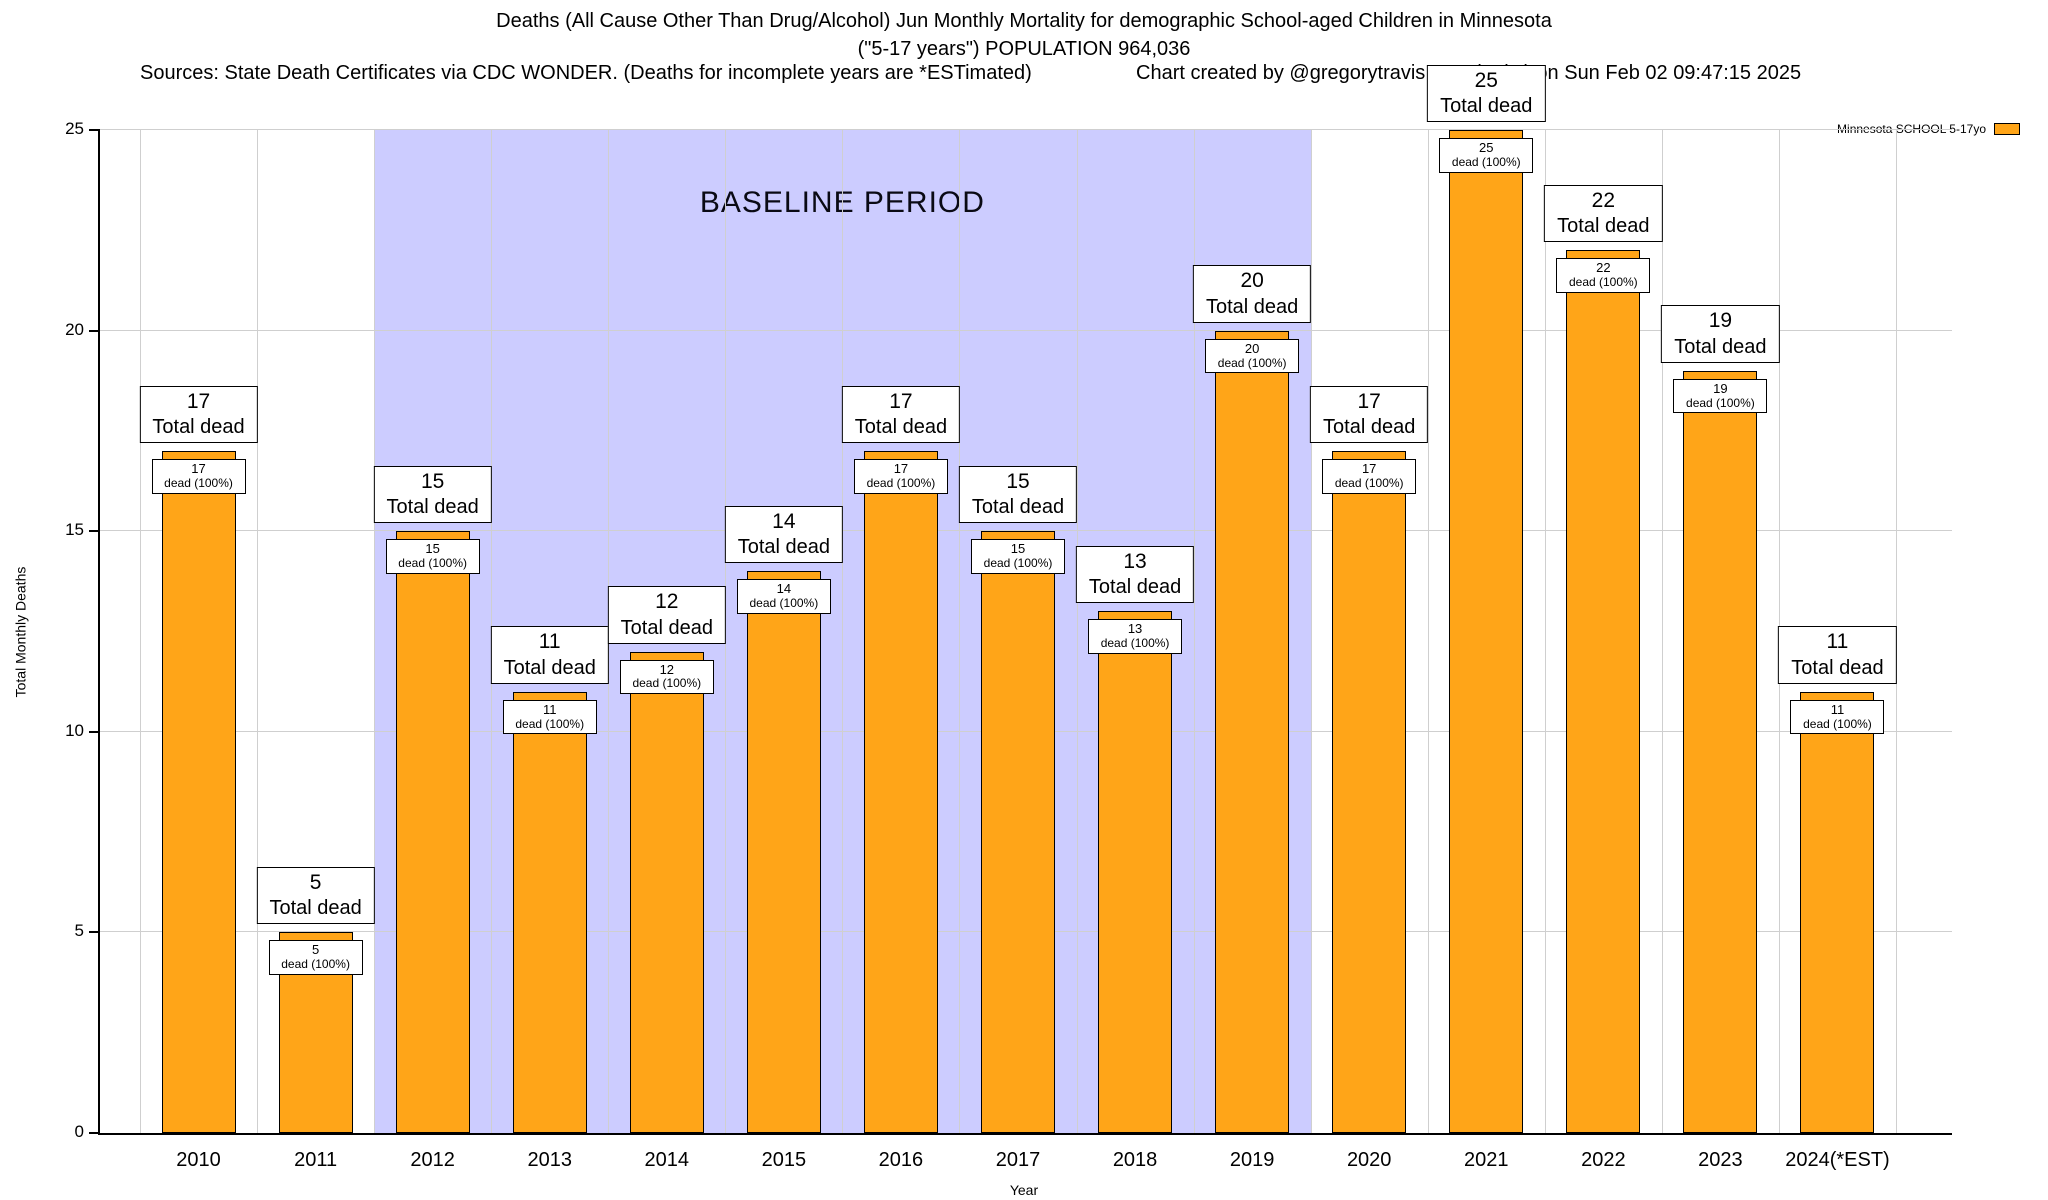 This screenshot has width=2048, height=1200. What do you see at coordinates (549, 1160) in the screenshot?
I see `x-tick-label-2013: 2013` at bounding box center [549, 1160].